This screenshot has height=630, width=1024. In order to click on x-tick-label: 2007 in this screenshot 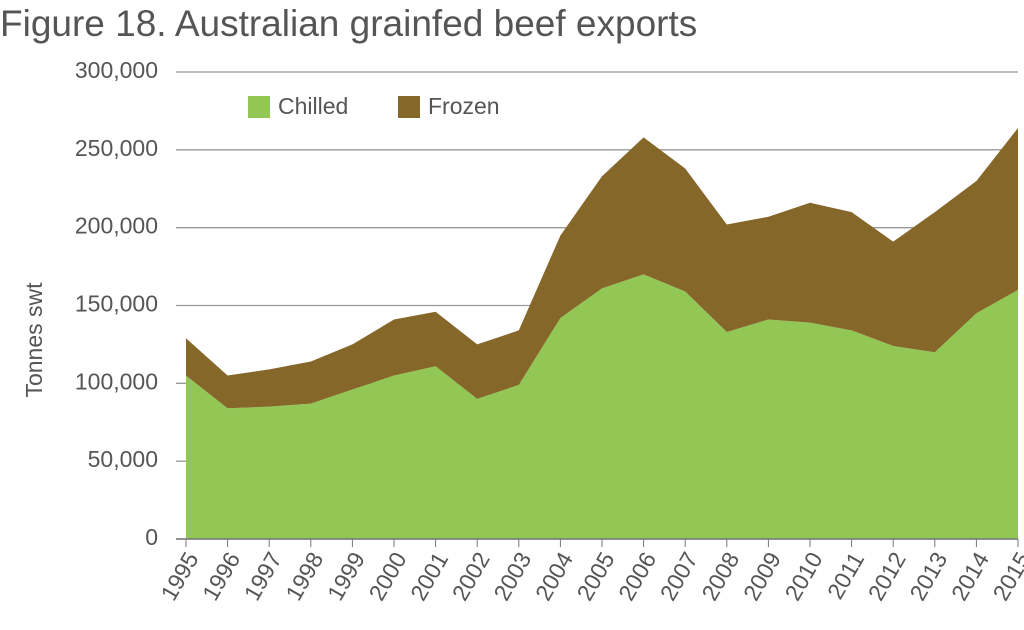, I will do `click(679, 576)`.